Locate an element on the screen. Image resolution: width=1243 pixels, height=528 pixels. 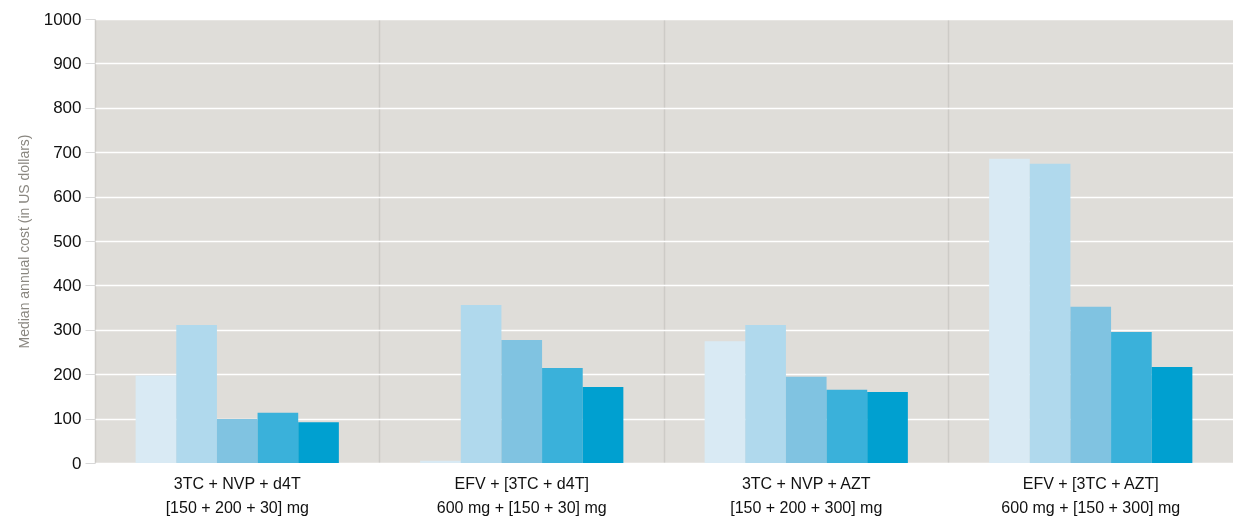
y-axis-title: Median annual cost (in US dollars) is located at coordinates (23, 241).